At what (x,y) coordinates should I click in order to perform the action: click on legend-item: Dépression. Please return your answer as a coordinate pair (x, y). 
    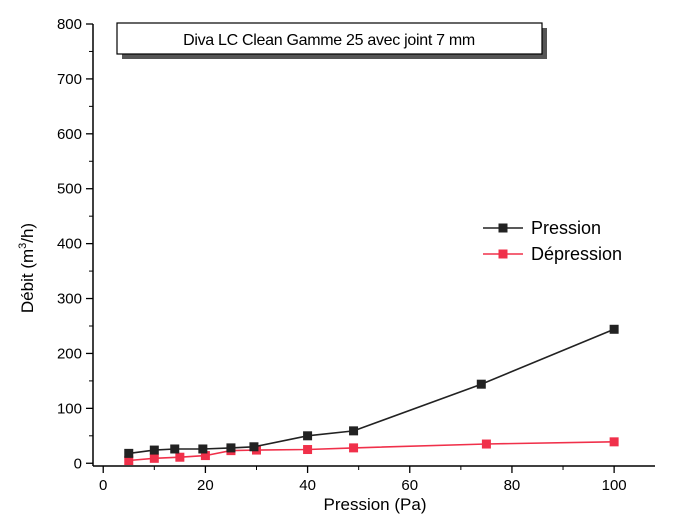
    Looking at the image, I should click on (552, 254).